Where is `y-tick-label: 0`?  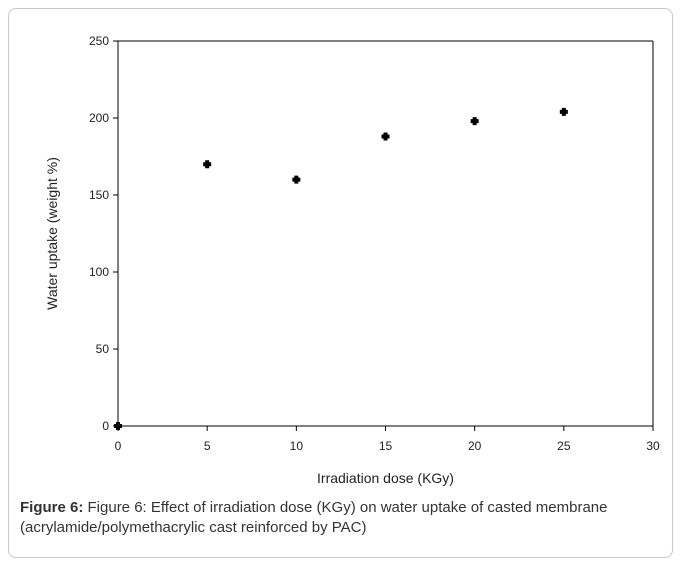
y-tick-label: 0 is located at coordinates (105, 426).